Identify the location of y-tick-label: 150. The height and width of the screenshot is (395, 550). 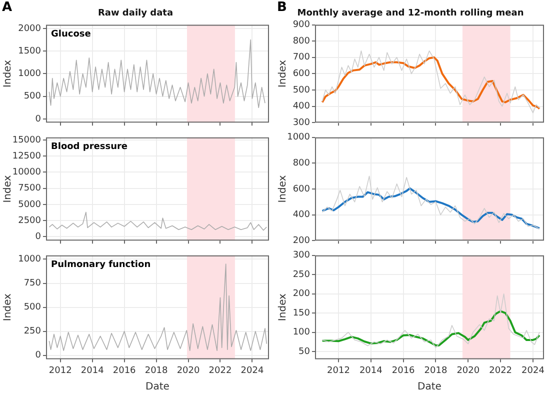
(301, 313).